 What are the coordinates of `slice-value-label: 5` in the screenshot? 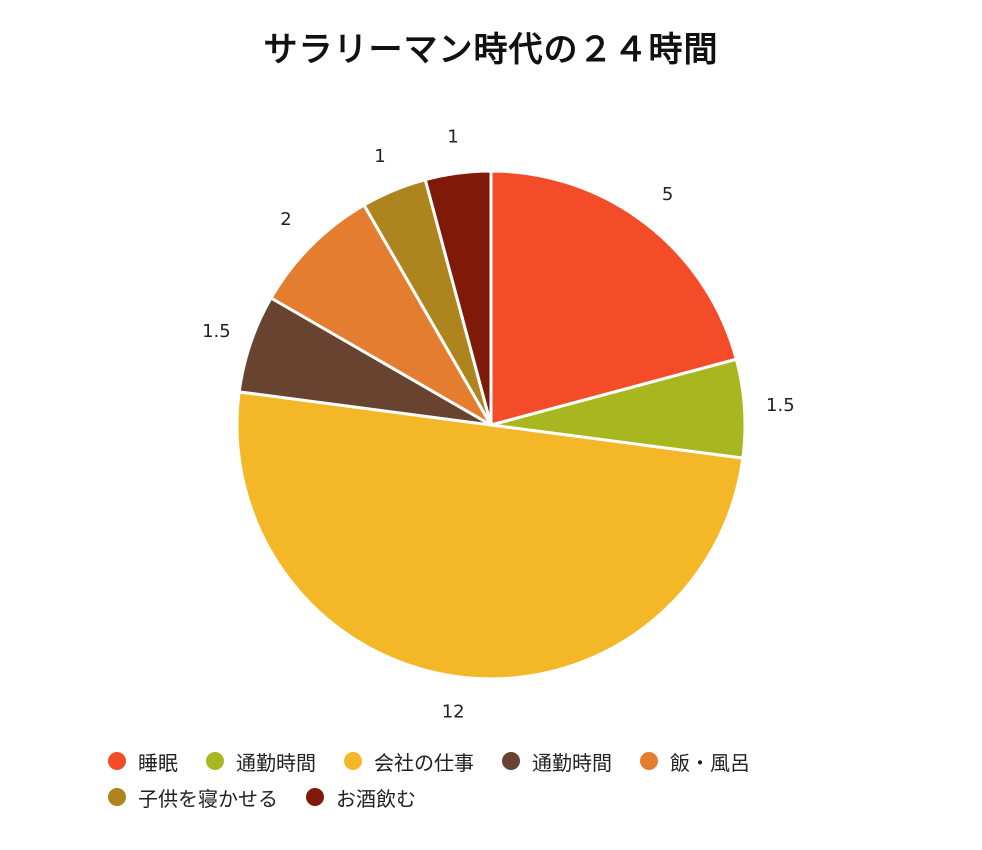 It's located at (667, 194).